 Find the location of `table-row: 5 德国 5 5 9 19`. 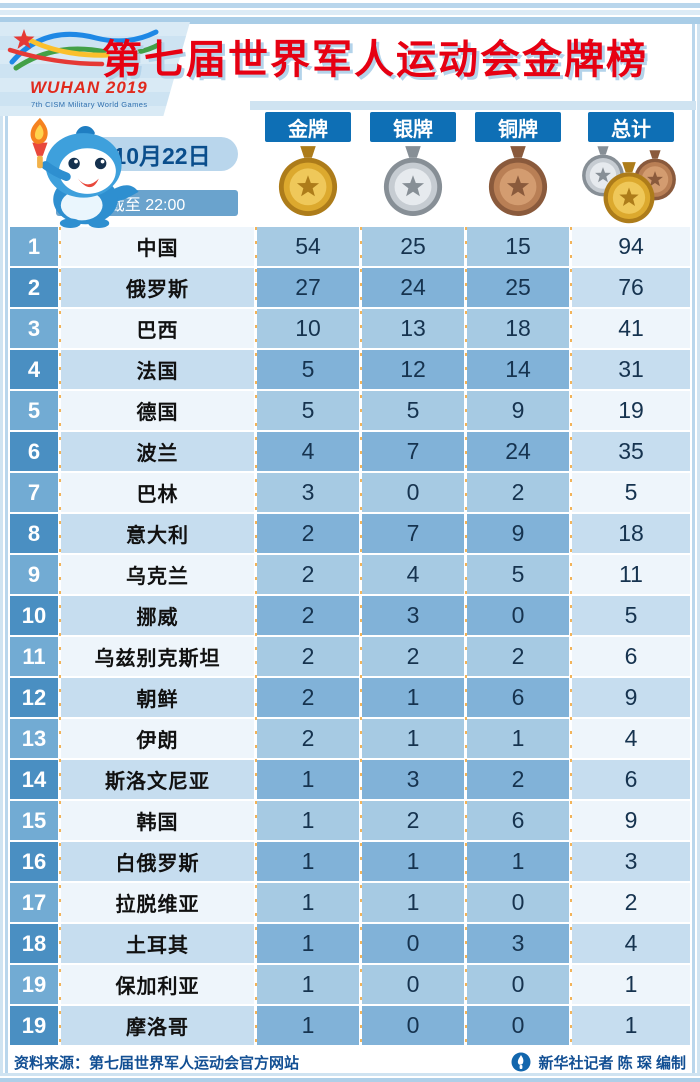

table-row: 5 德国 5 5 9 19 is located at coordinates (350, 410).